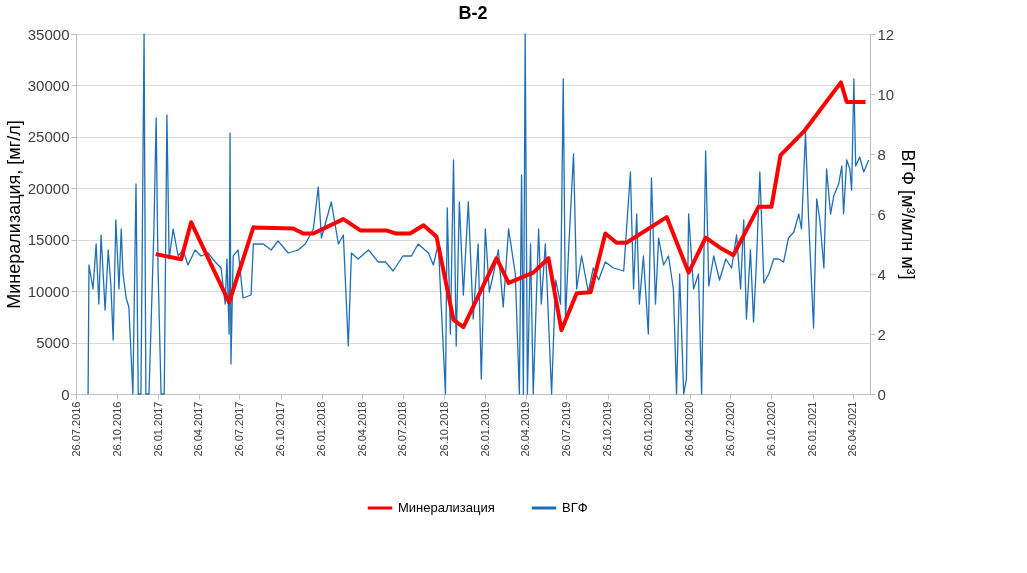 This screenshot has height=573, width=1027. I want to click on y-tick-label: 25000, so click(48, 137).